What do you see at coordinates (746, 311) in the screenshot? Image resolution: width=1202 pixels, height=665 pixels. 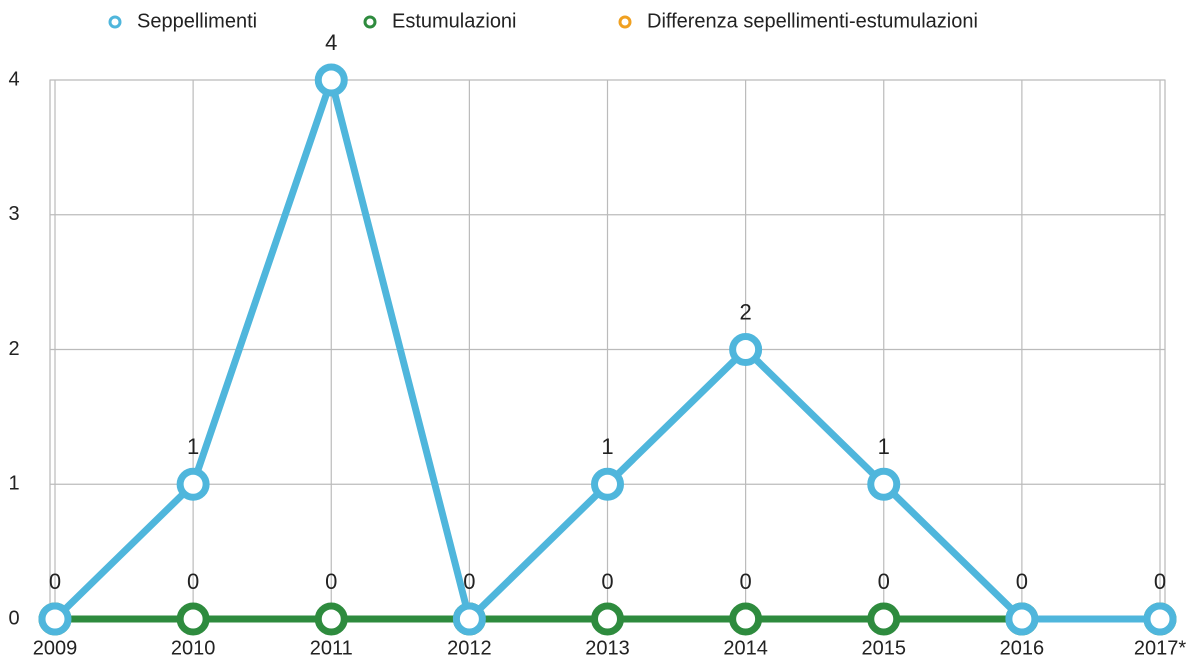 I see `data-label: 2` at bounding box center [746, 311].